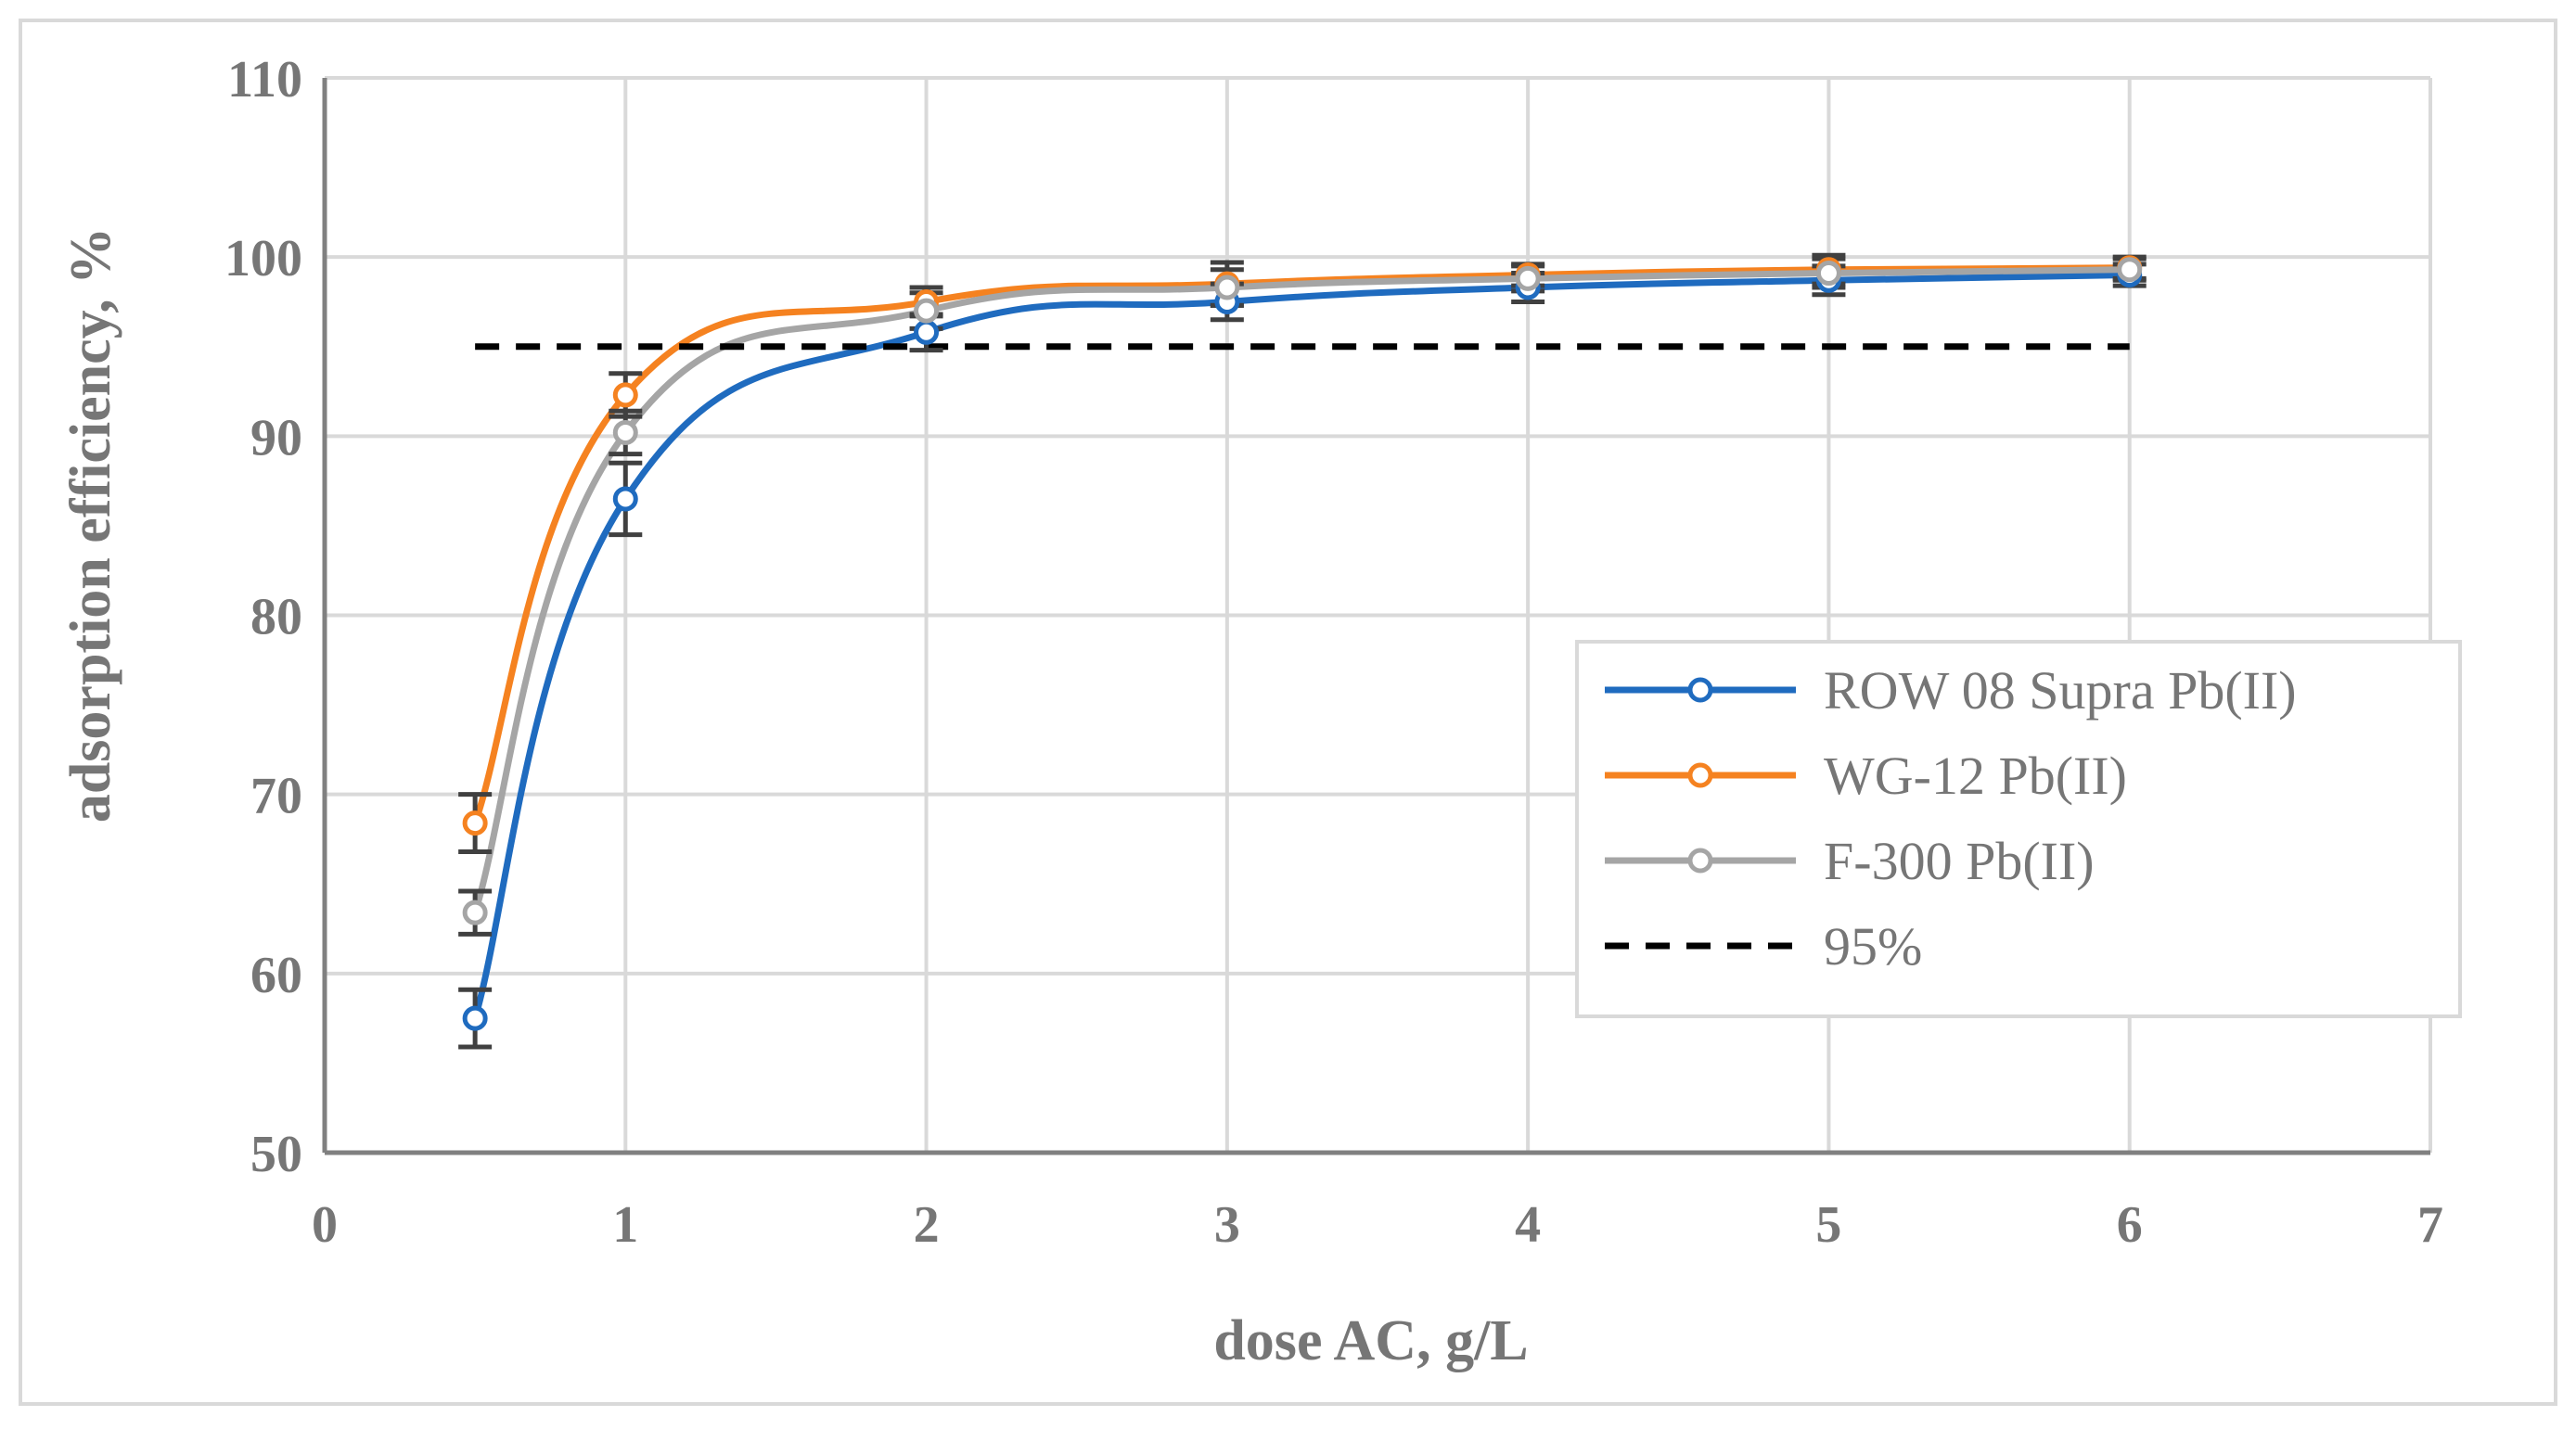 This screenshot has height=1429, width=2576. What do you see at coordinates (2060, 690) in the screenshot?
I see `legend-row-08-supra-pb-ii-label: ROW 08 Supra Pb(II)` at bounding box center [2060, 690].